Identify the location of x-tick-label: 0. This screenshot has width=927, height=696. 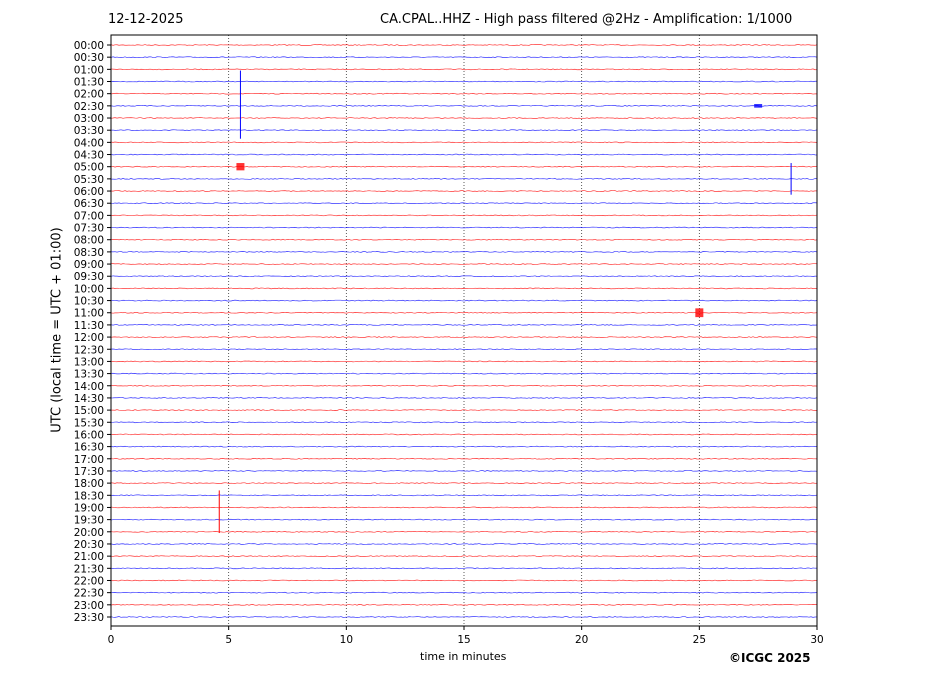
(111, 640).